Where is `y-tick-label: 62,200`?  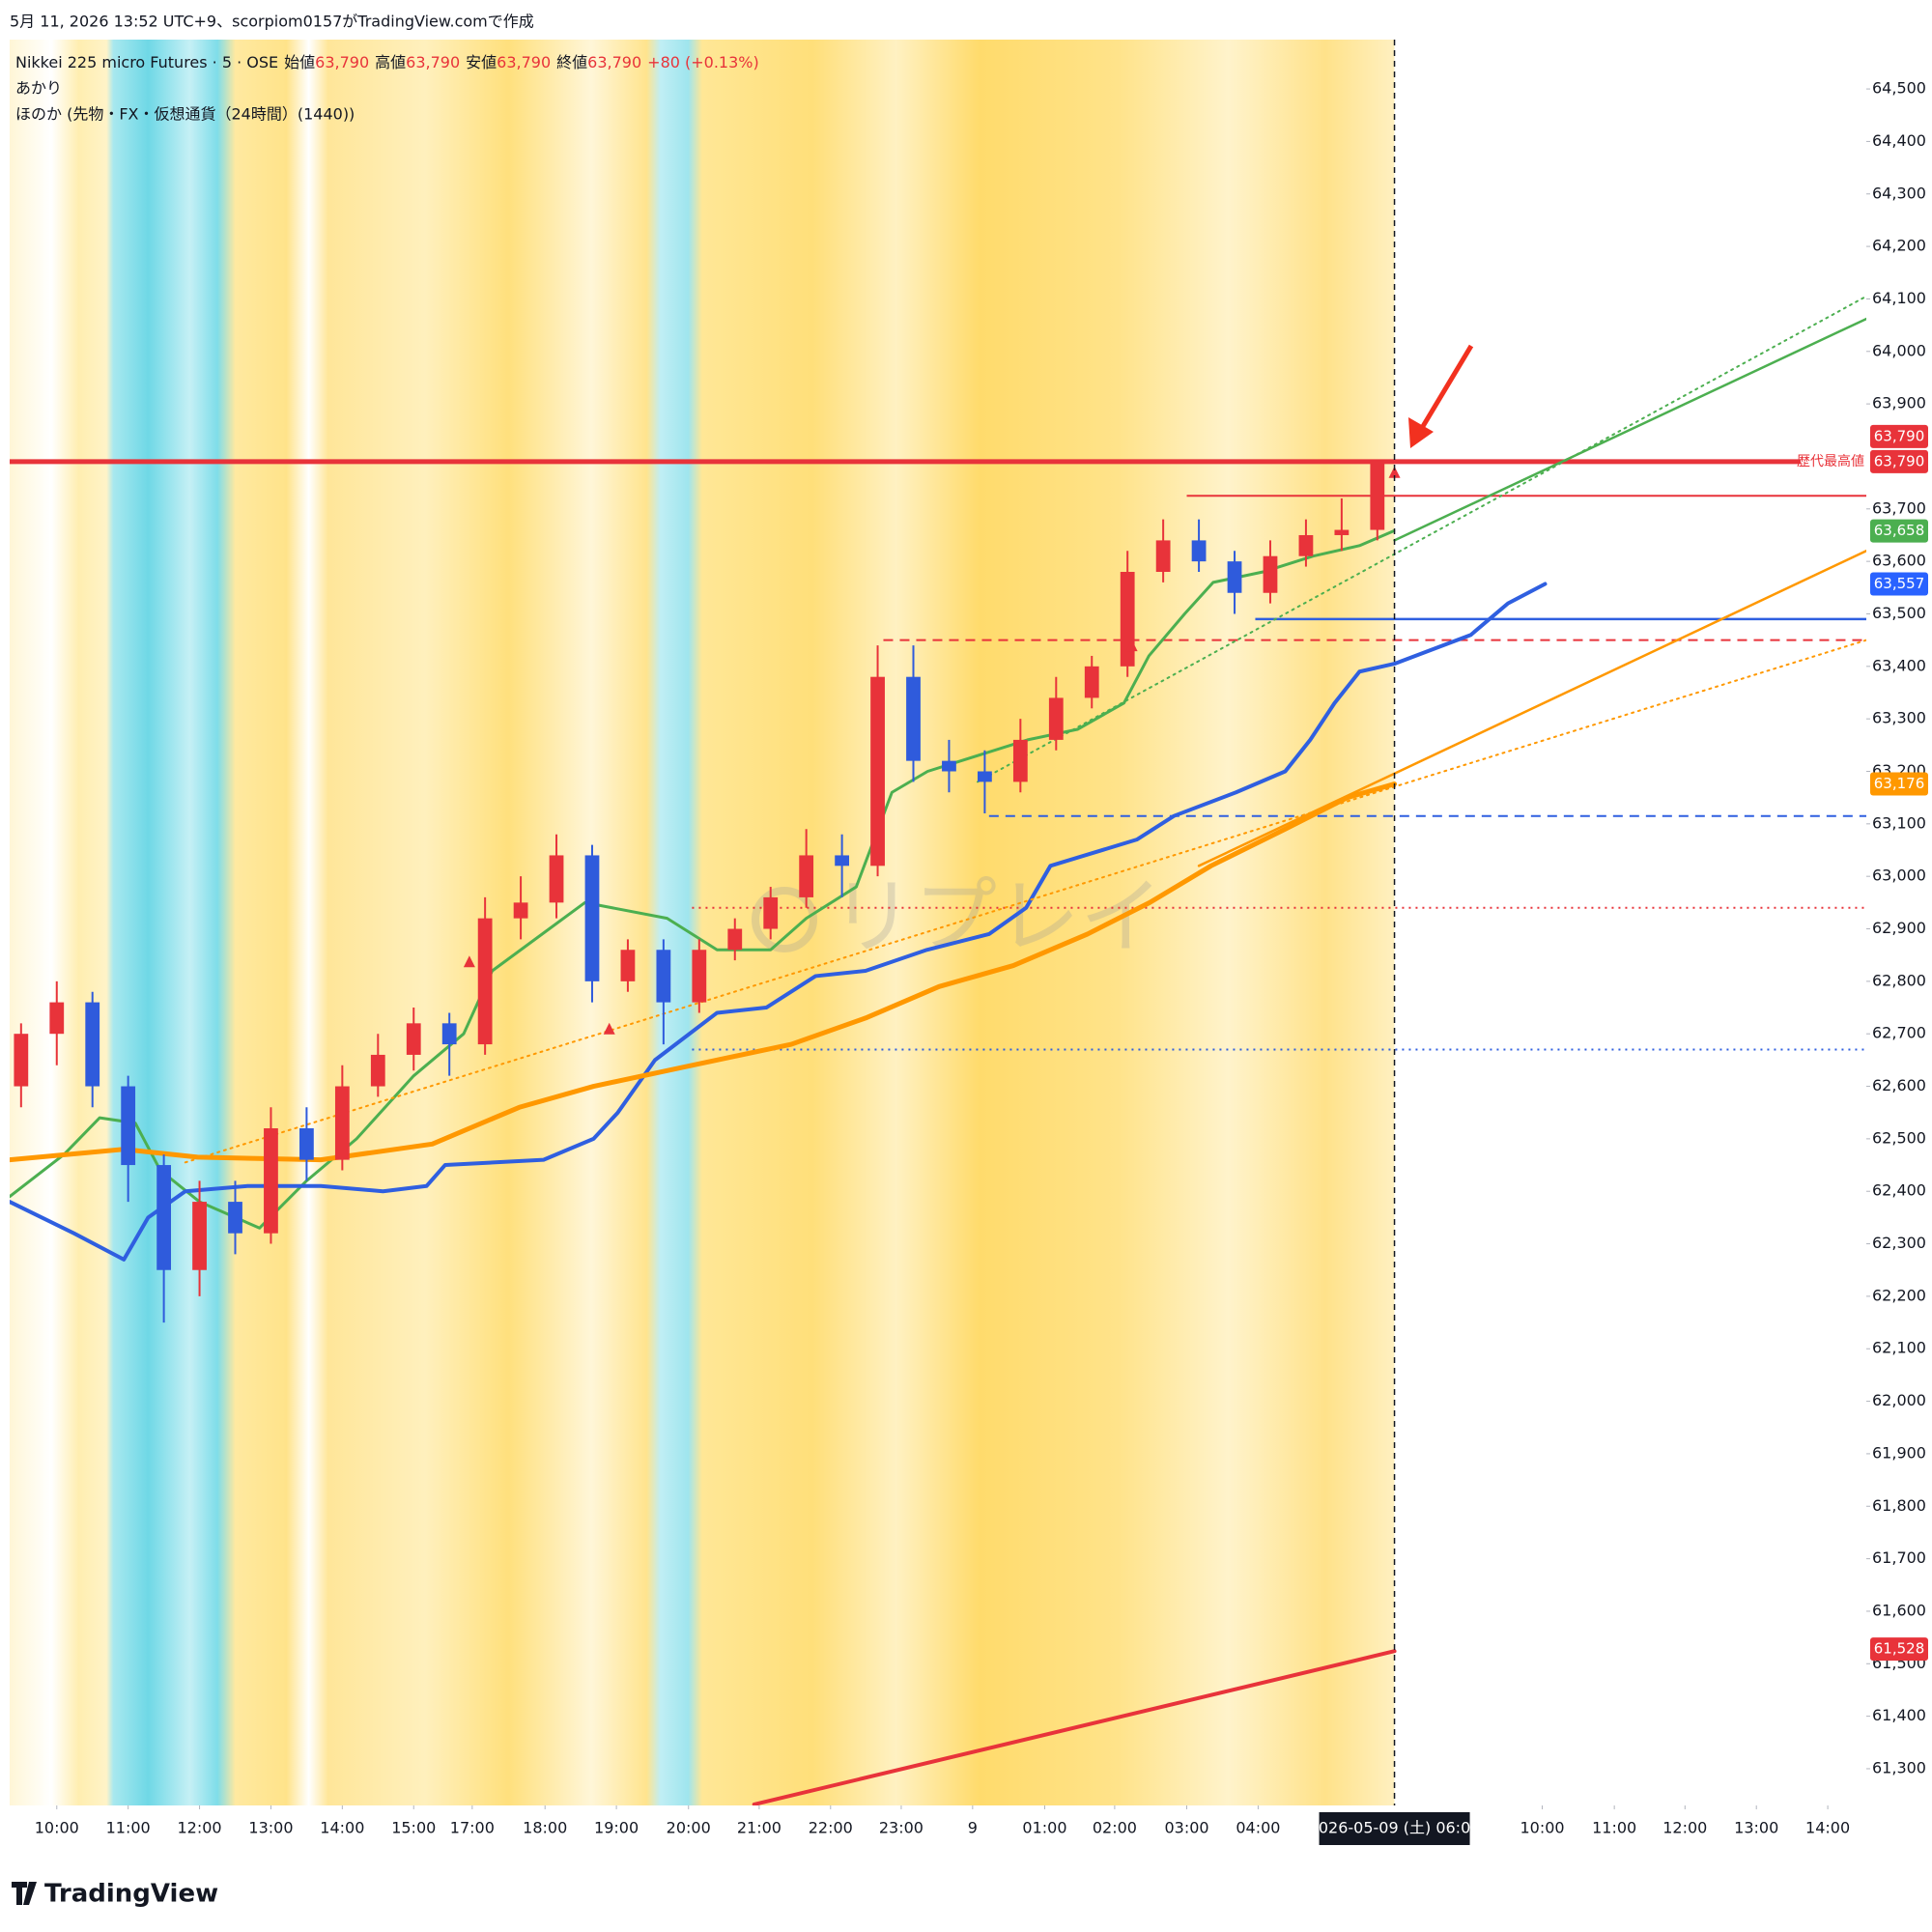
y-tick-label: 62,200 is located at coordinates (1899, 1295).